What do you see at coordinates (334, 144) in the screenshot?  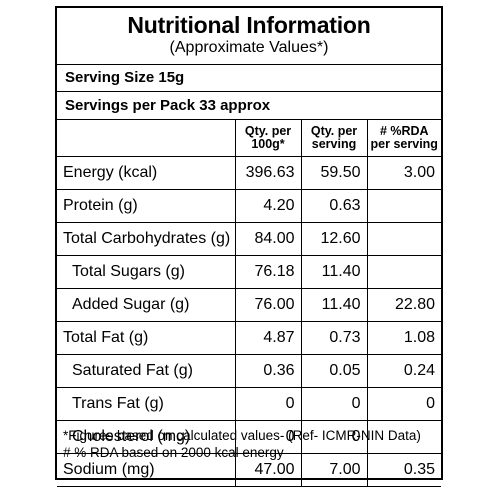 I see `header-per-serving-line2: serving` at bounding box center [334, 144].